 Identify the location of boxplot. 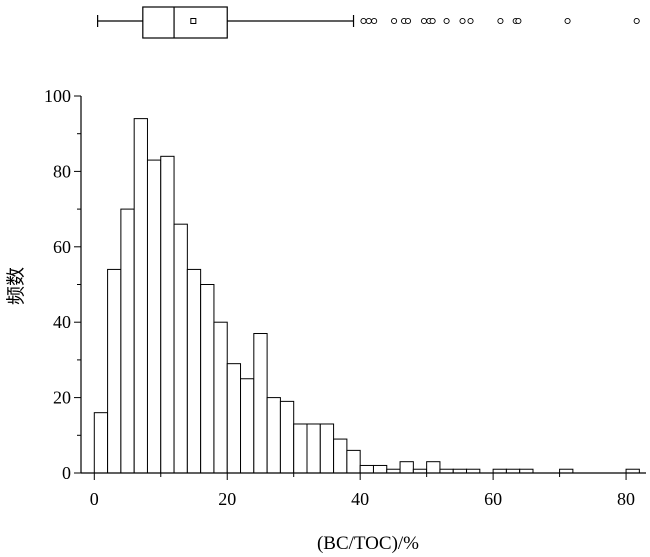
(368, 22).